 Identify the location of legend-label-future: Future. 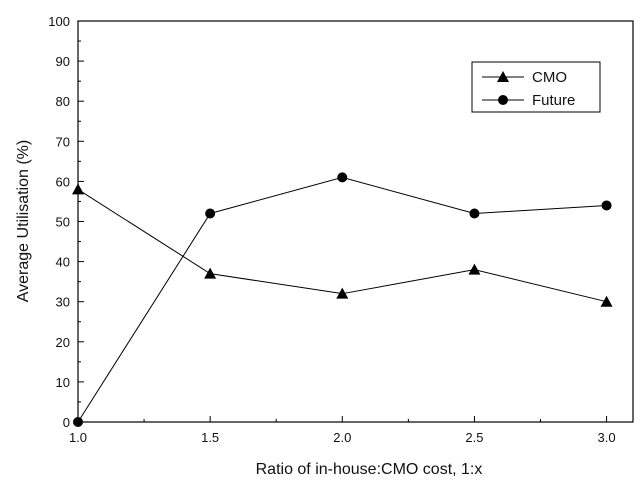
(553, 100).